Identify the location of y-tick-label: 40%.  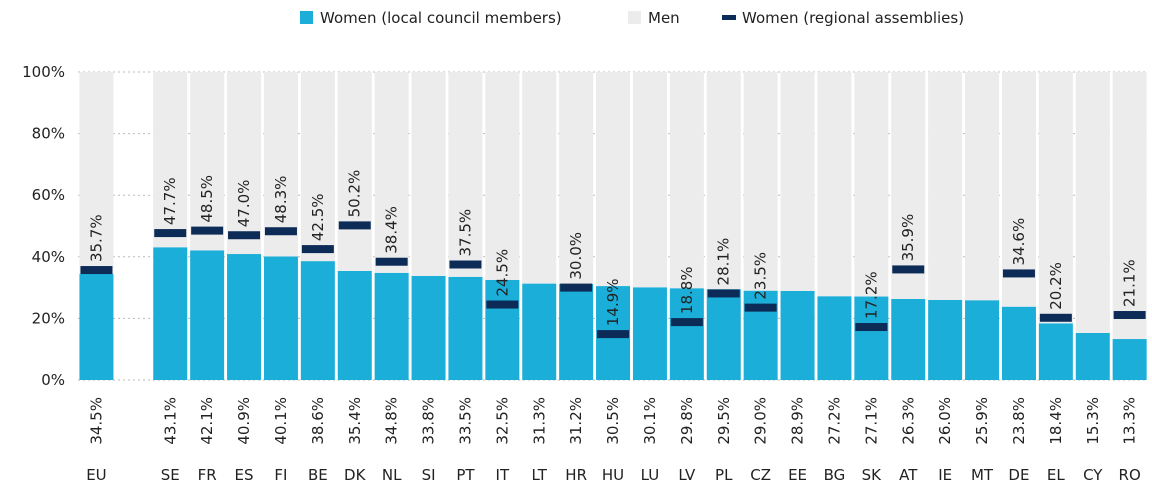
(48, 257).